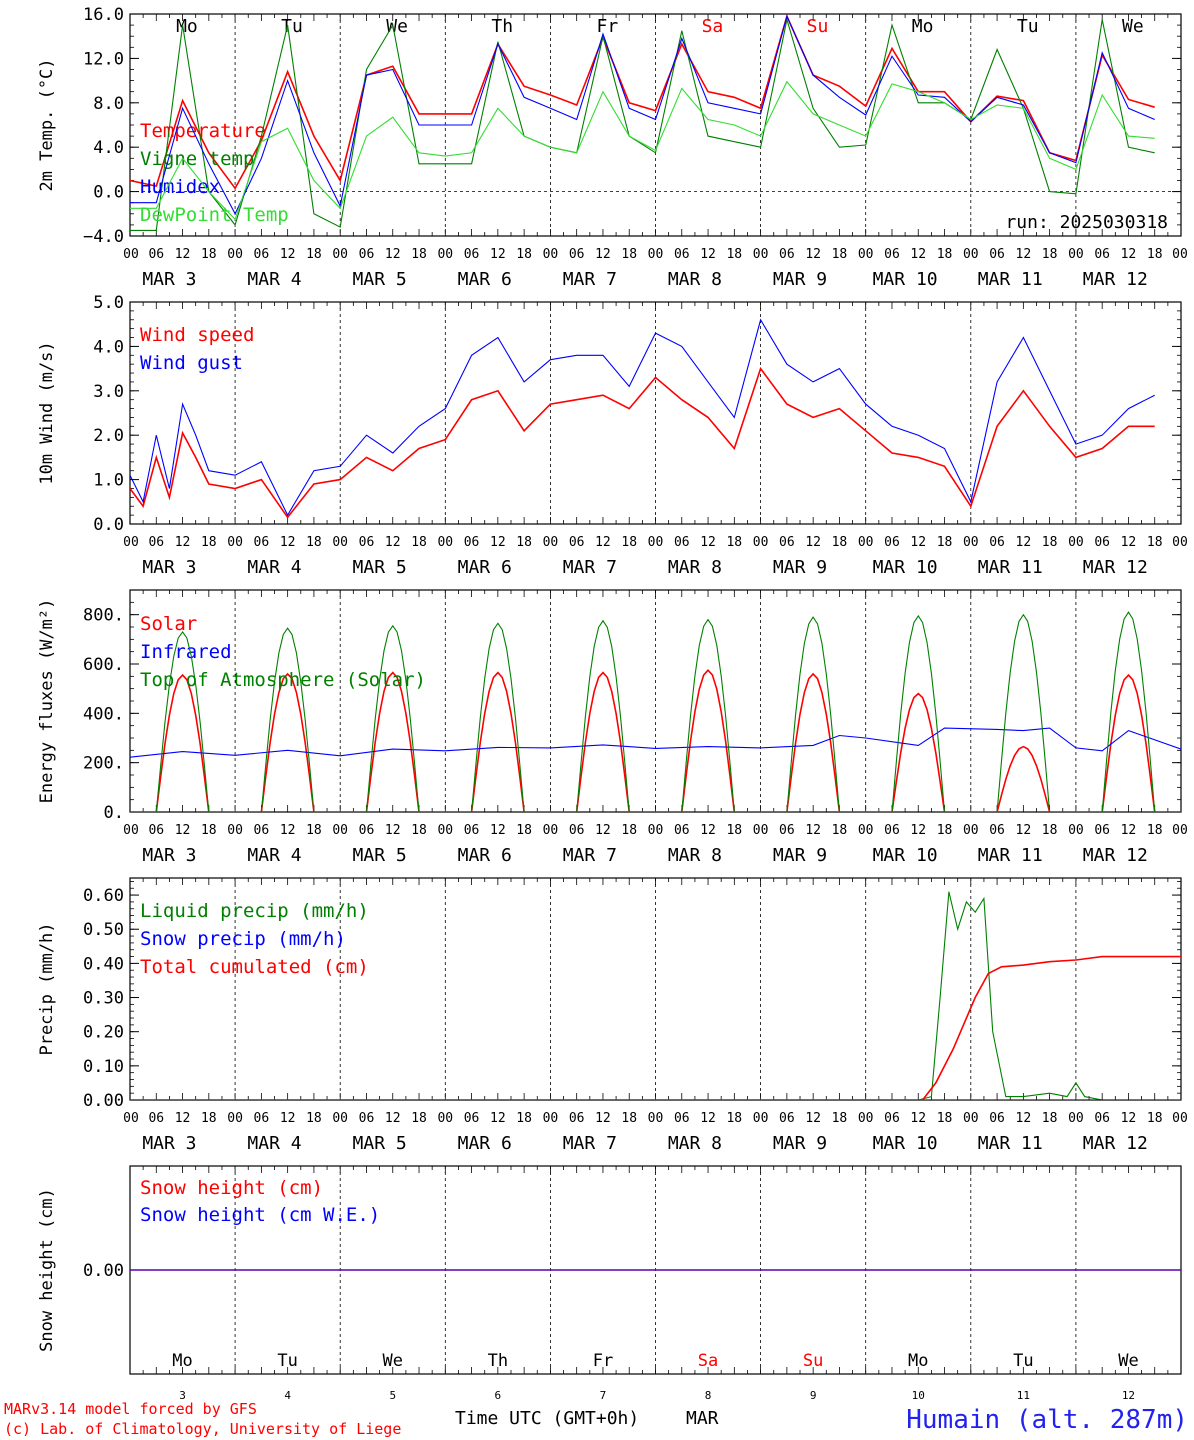 The height and width of the screenshot is (1440, 1194). I want to click on model-credit: MARv3.14 model forced by GFS, so click(130, 1409).